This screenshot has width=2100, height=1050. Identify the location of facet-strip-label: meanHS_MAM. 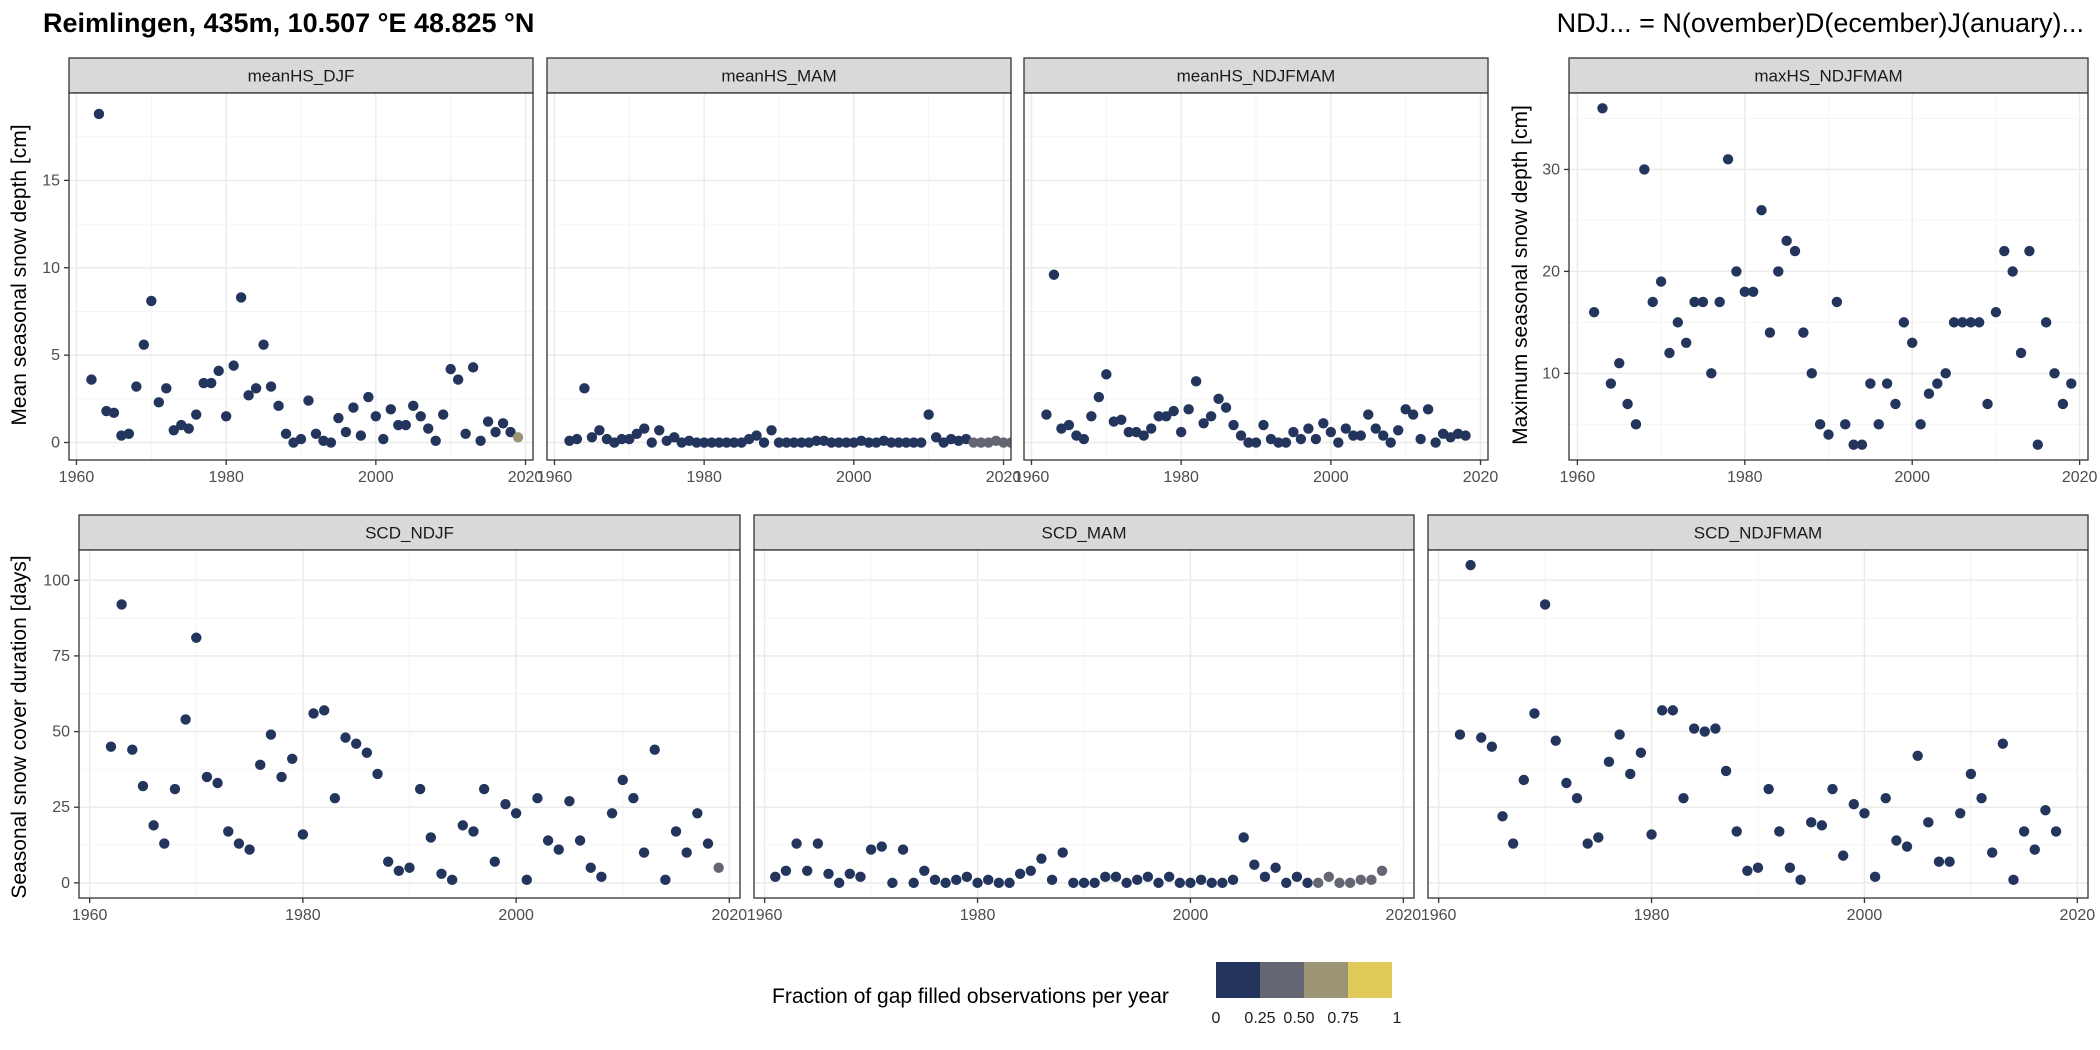
(778, 76).